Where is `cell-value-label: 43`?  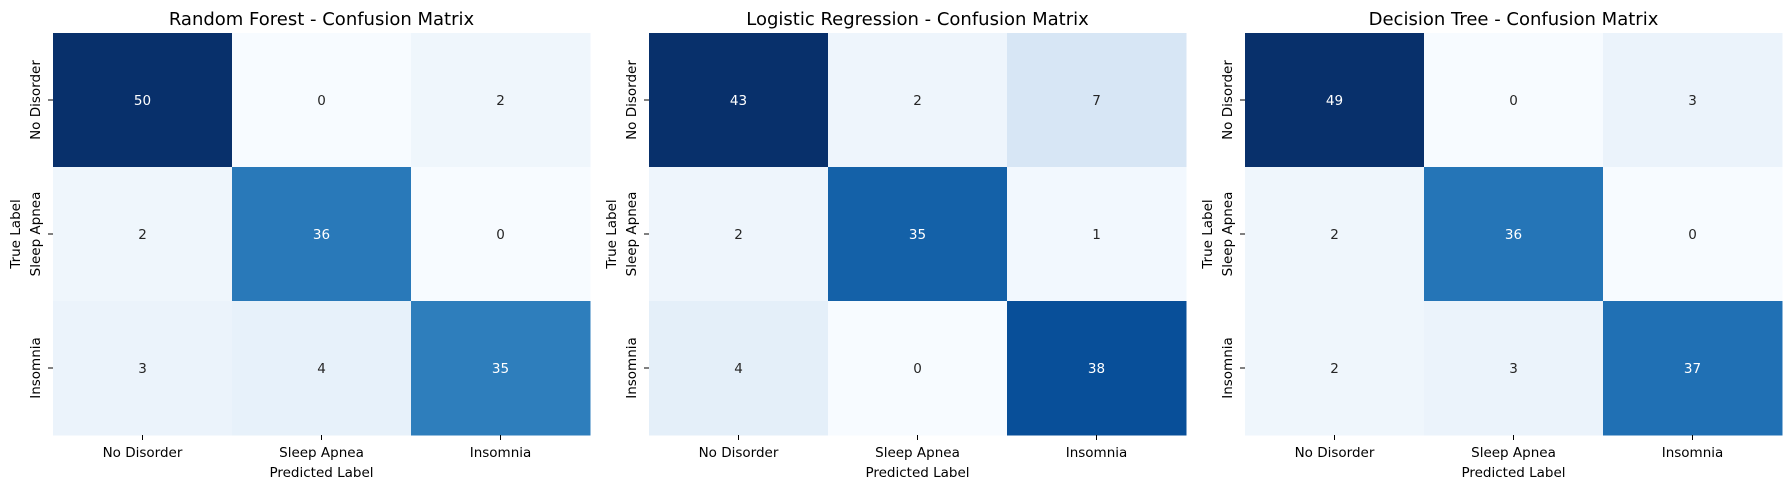 cell-value-label: 43 is located at coordinates (738, 101).